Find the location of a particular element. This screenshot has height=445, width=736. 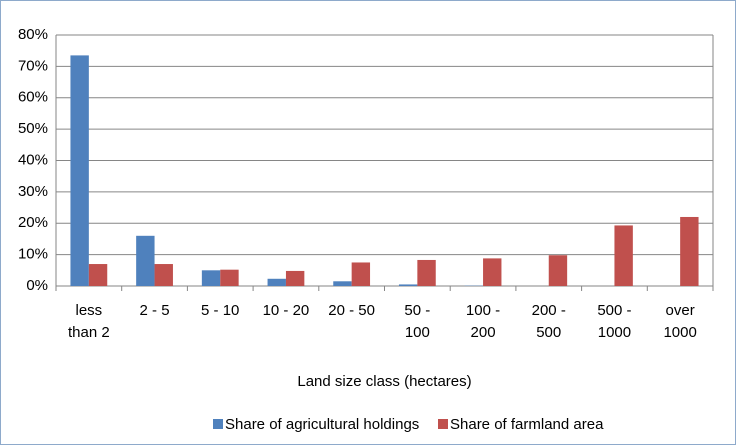

y-tick-label: 70% is located at coordinates (33, 65).